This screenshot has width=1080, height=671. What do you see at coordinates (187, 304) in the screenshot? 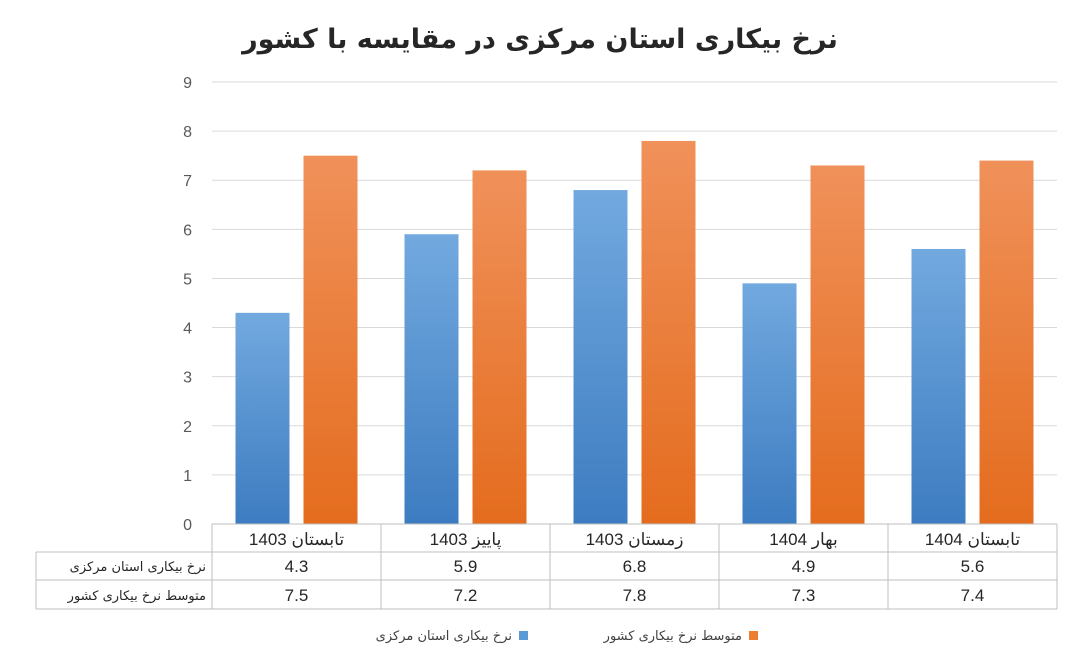
I see `y-axis-ticks: 0 1 2 3 4 5 6 7 8 9` at bounding box center [187, 304].